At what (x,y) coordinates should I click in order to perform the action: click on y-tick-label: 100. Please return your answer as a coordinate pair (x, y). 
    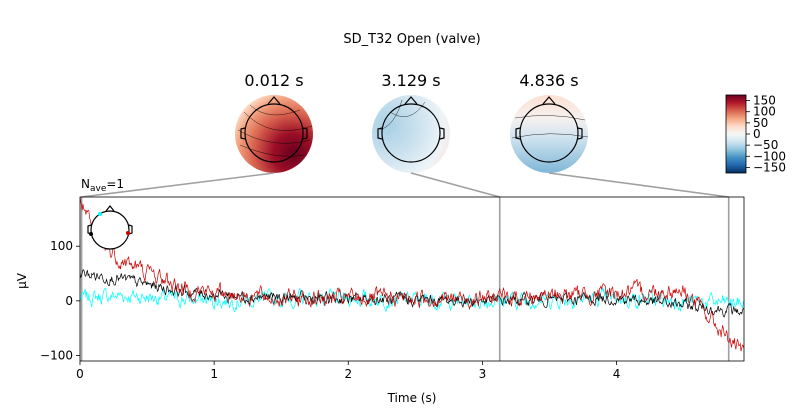
    Looking at the image, I should click on (61, 246).